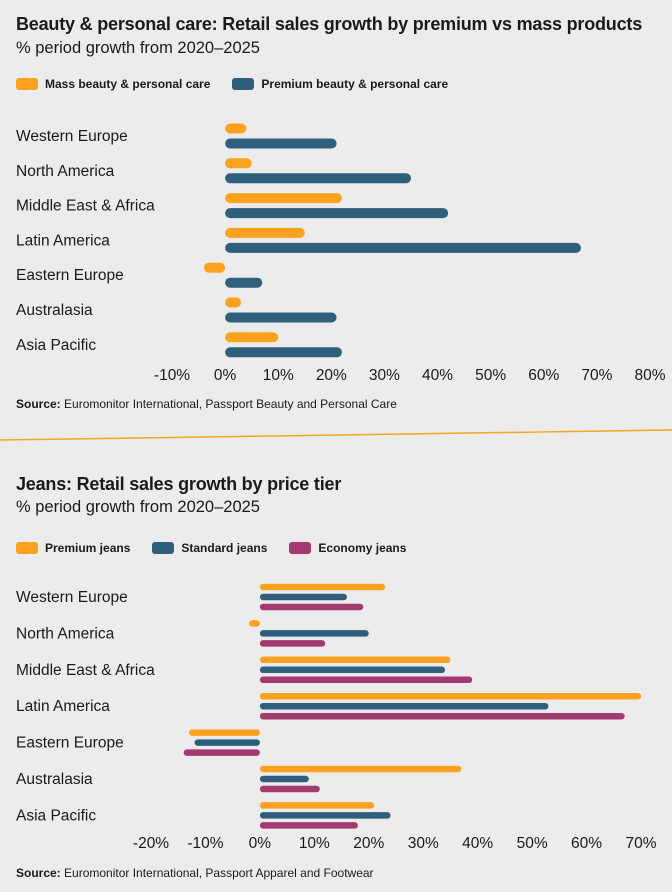 This screenshot has height=892, width=672. I want to click on legend-item-economy-jeans: Economy jeans, so click(347, 548).